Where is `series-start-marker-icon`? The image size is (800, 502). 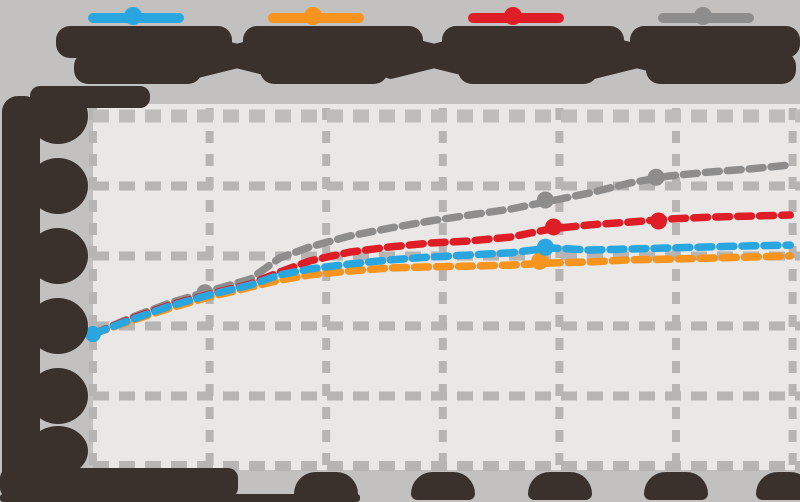 series-start-marker-icon is located at coordinates (93, 334).